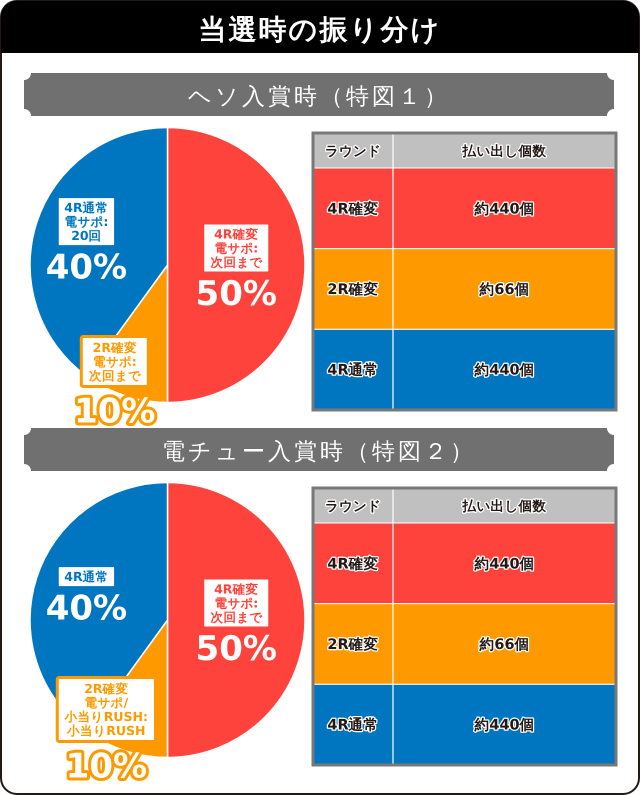  Describe the element at coordinates (106, 709) in the screenshot. I see `slice-label: 2R確変電サポ/小当りRUSH:小当りRUSH` at that location.